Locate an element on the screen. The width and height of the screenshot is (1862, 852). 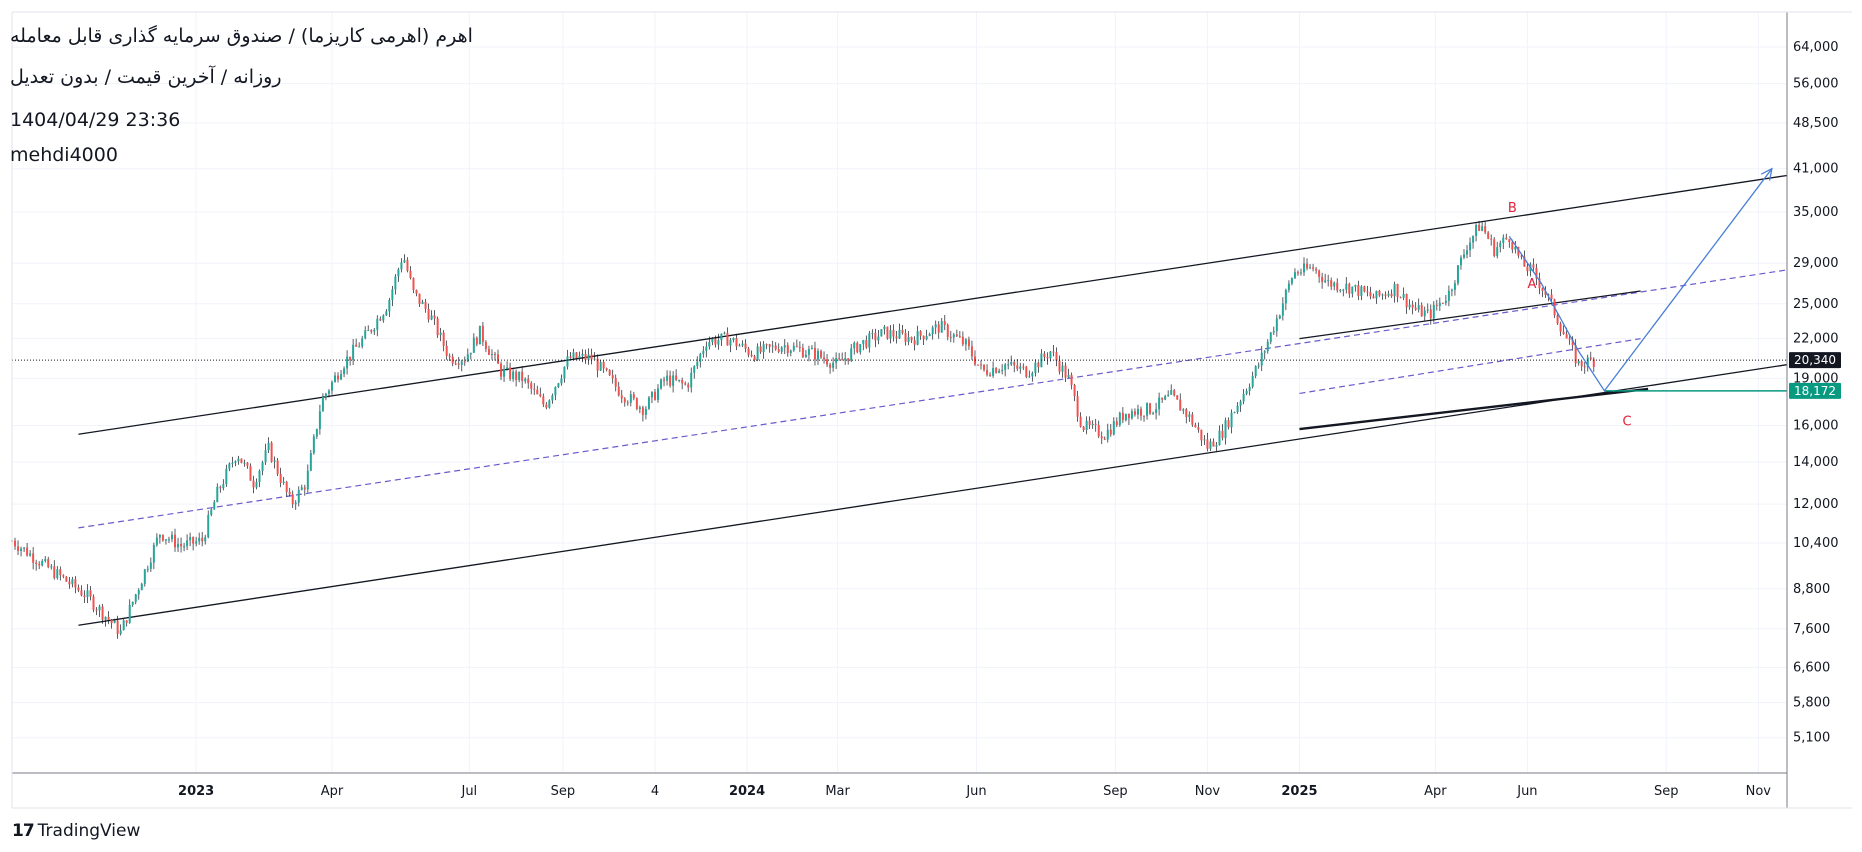
wave-label-b: B is located at coordinates (1512, 208).